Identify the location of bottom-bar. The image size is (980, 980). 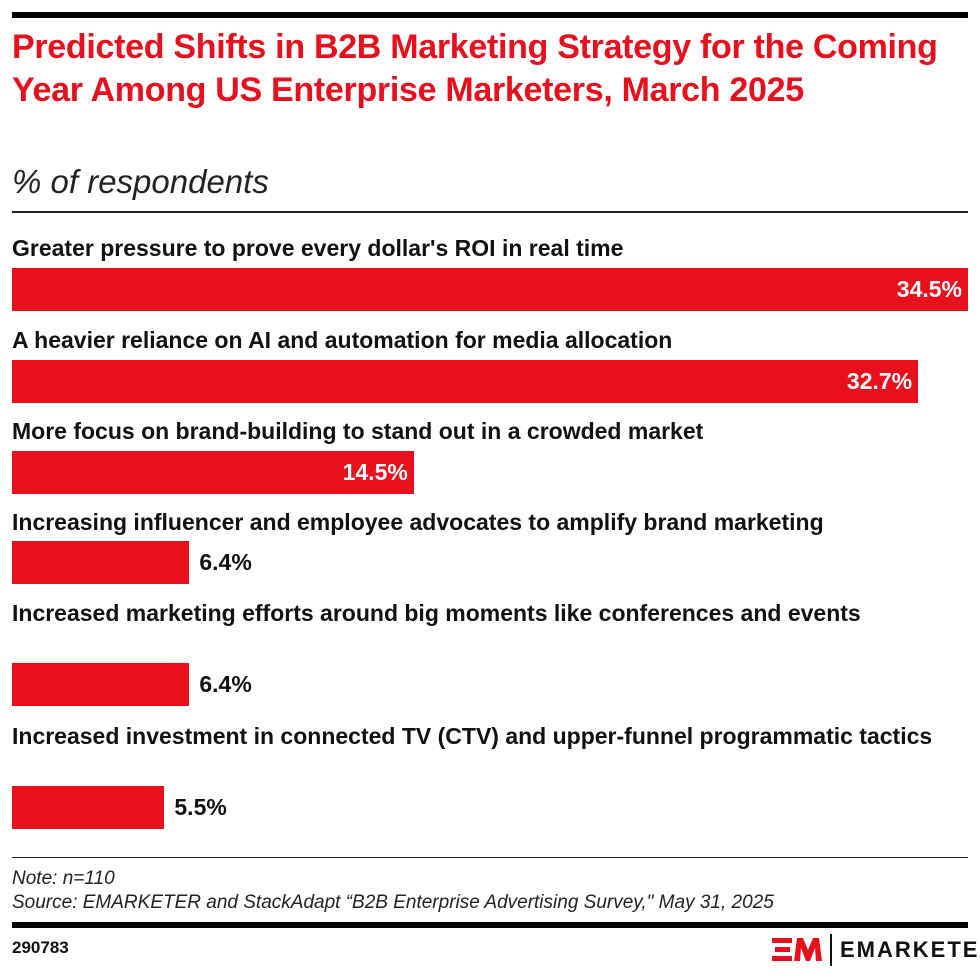
(490, 925).